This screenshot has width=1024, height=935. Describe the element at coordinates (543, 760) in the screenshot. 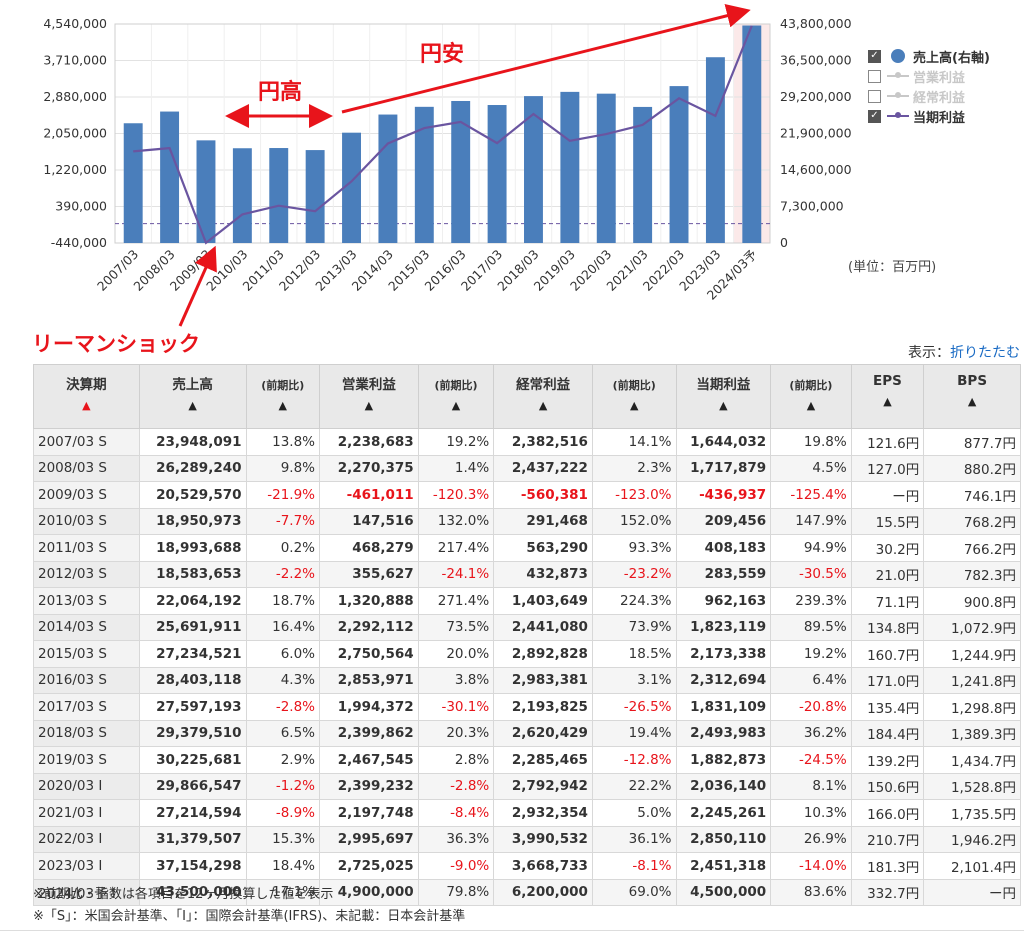

I see `table-cell: 2,285,465` at that location.